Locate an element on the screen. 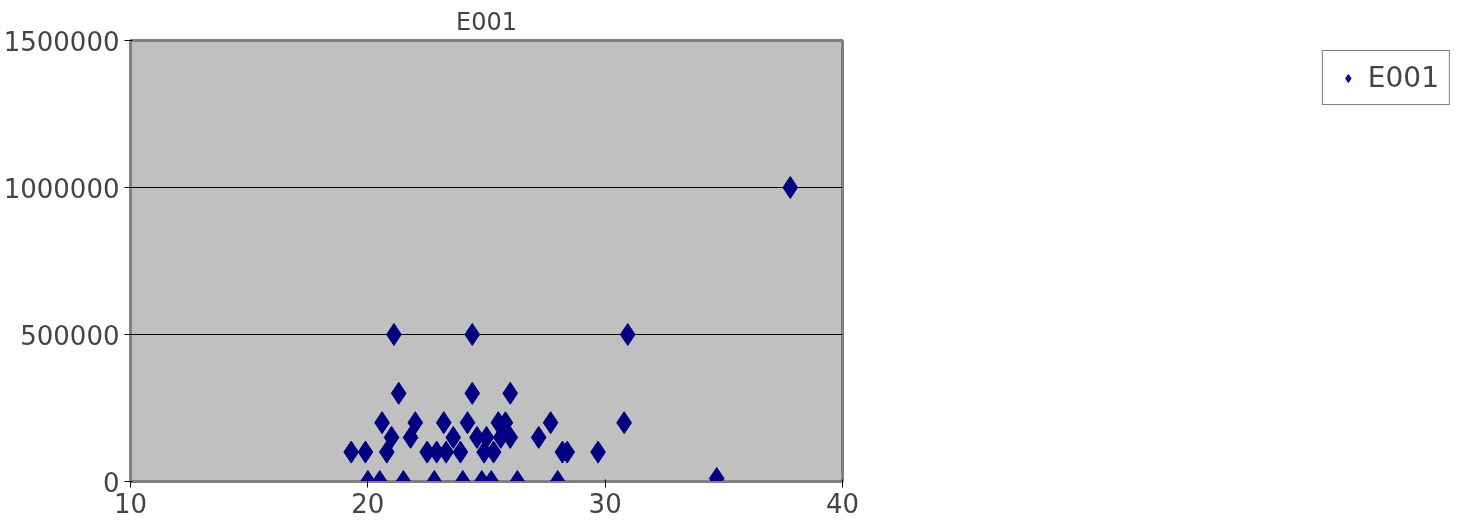  x-tick-label: 30 is located at coordinates (605, 503).